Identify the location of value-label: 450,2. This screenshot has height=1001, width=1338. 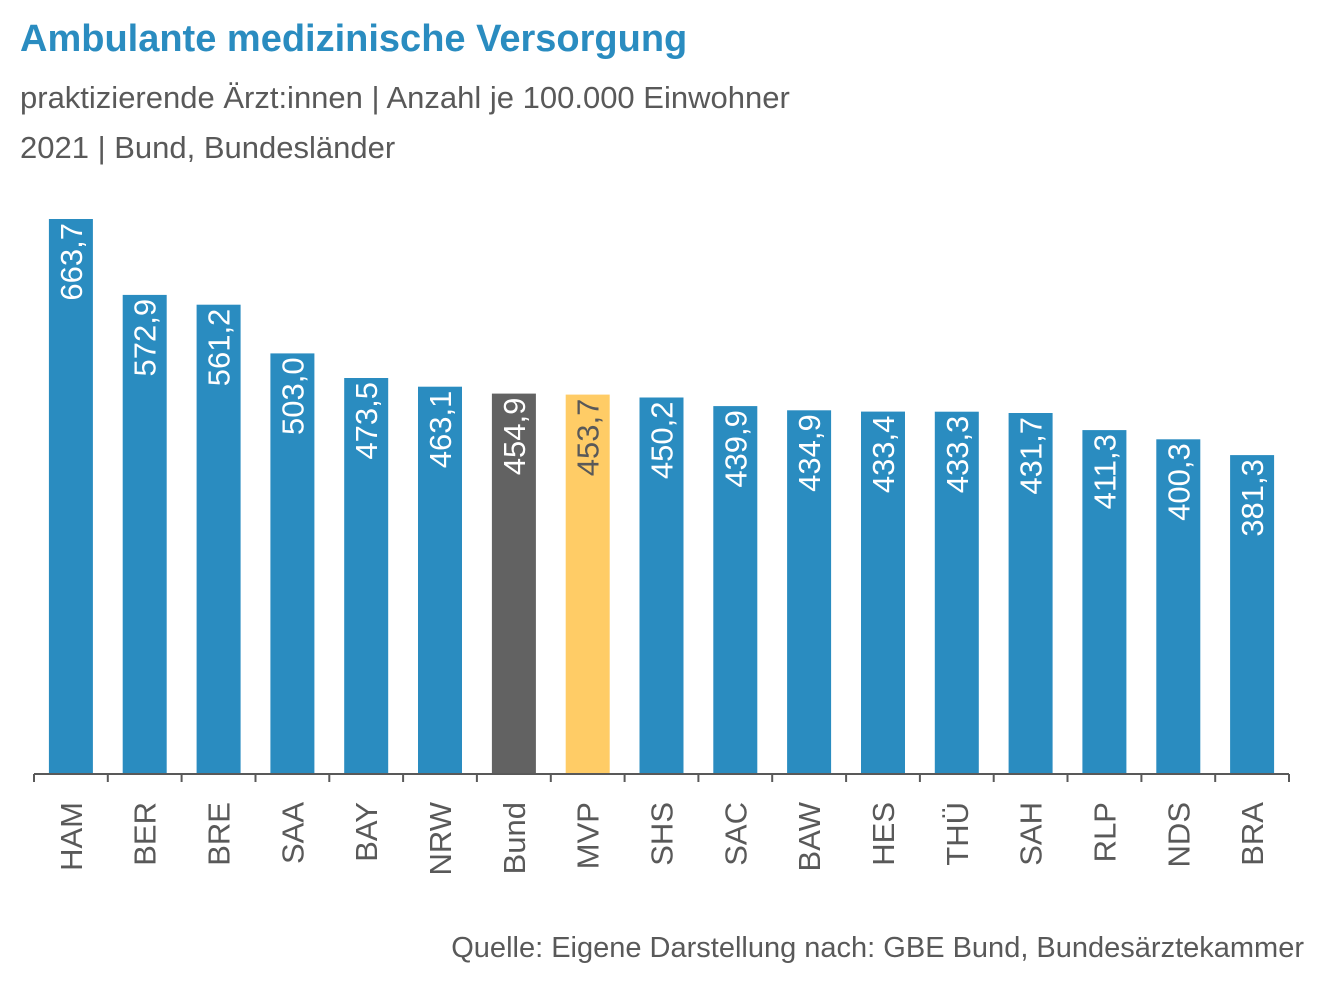
(662, 441).